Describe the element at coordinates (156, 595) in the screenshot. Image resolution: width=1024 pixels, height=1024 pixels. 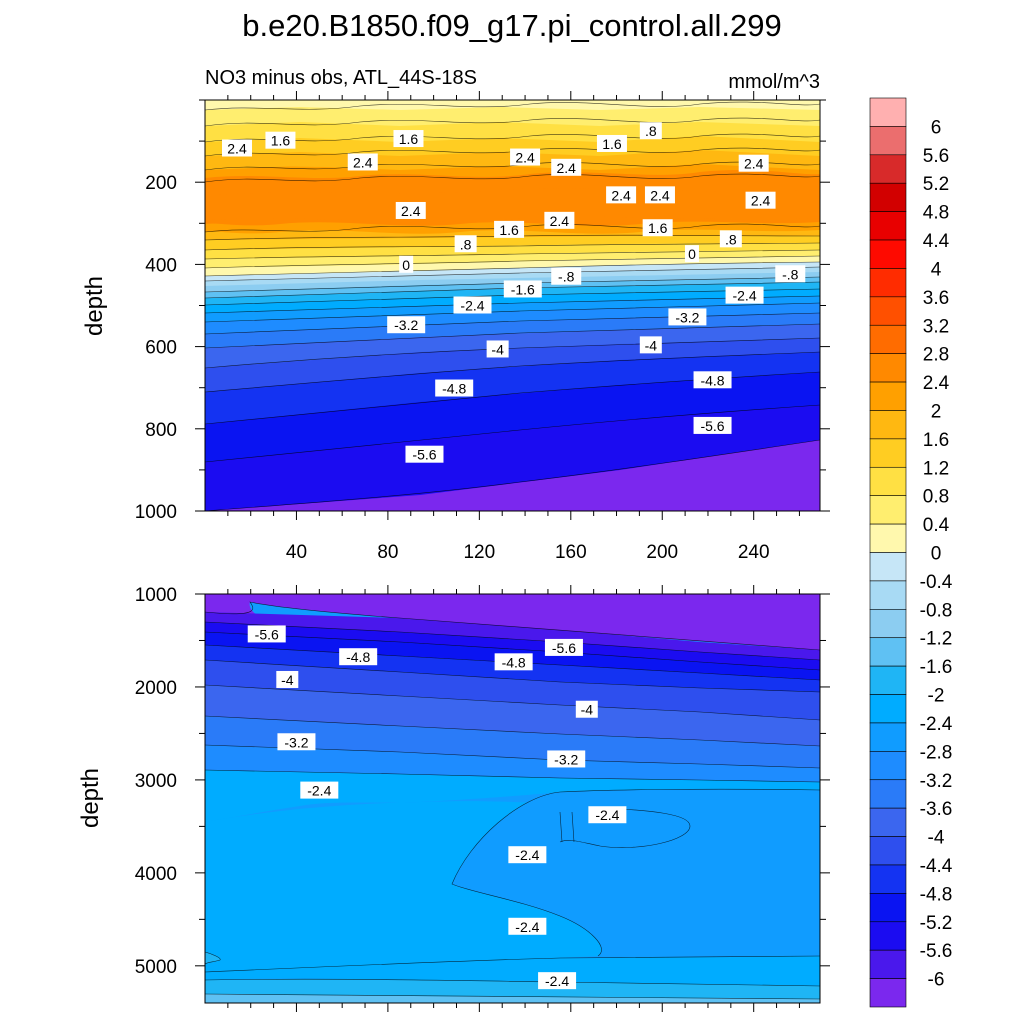
I see `lower-y-tick-label: 1000` at that location.